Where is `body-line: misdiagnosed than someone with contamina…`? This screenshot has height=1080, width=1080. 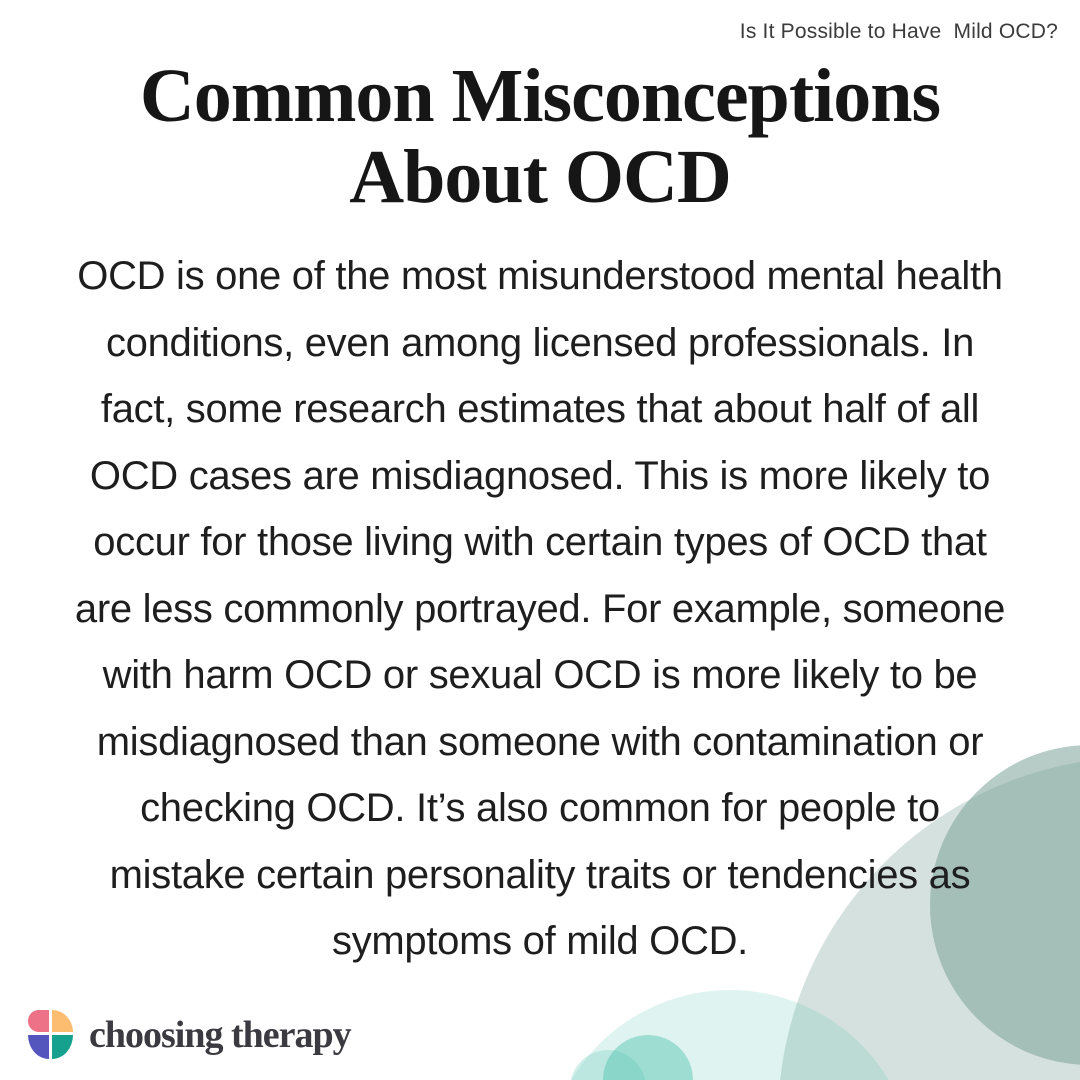 body-line: misdiagnosed than someone with contamina… is located at coordinates (540, 741).